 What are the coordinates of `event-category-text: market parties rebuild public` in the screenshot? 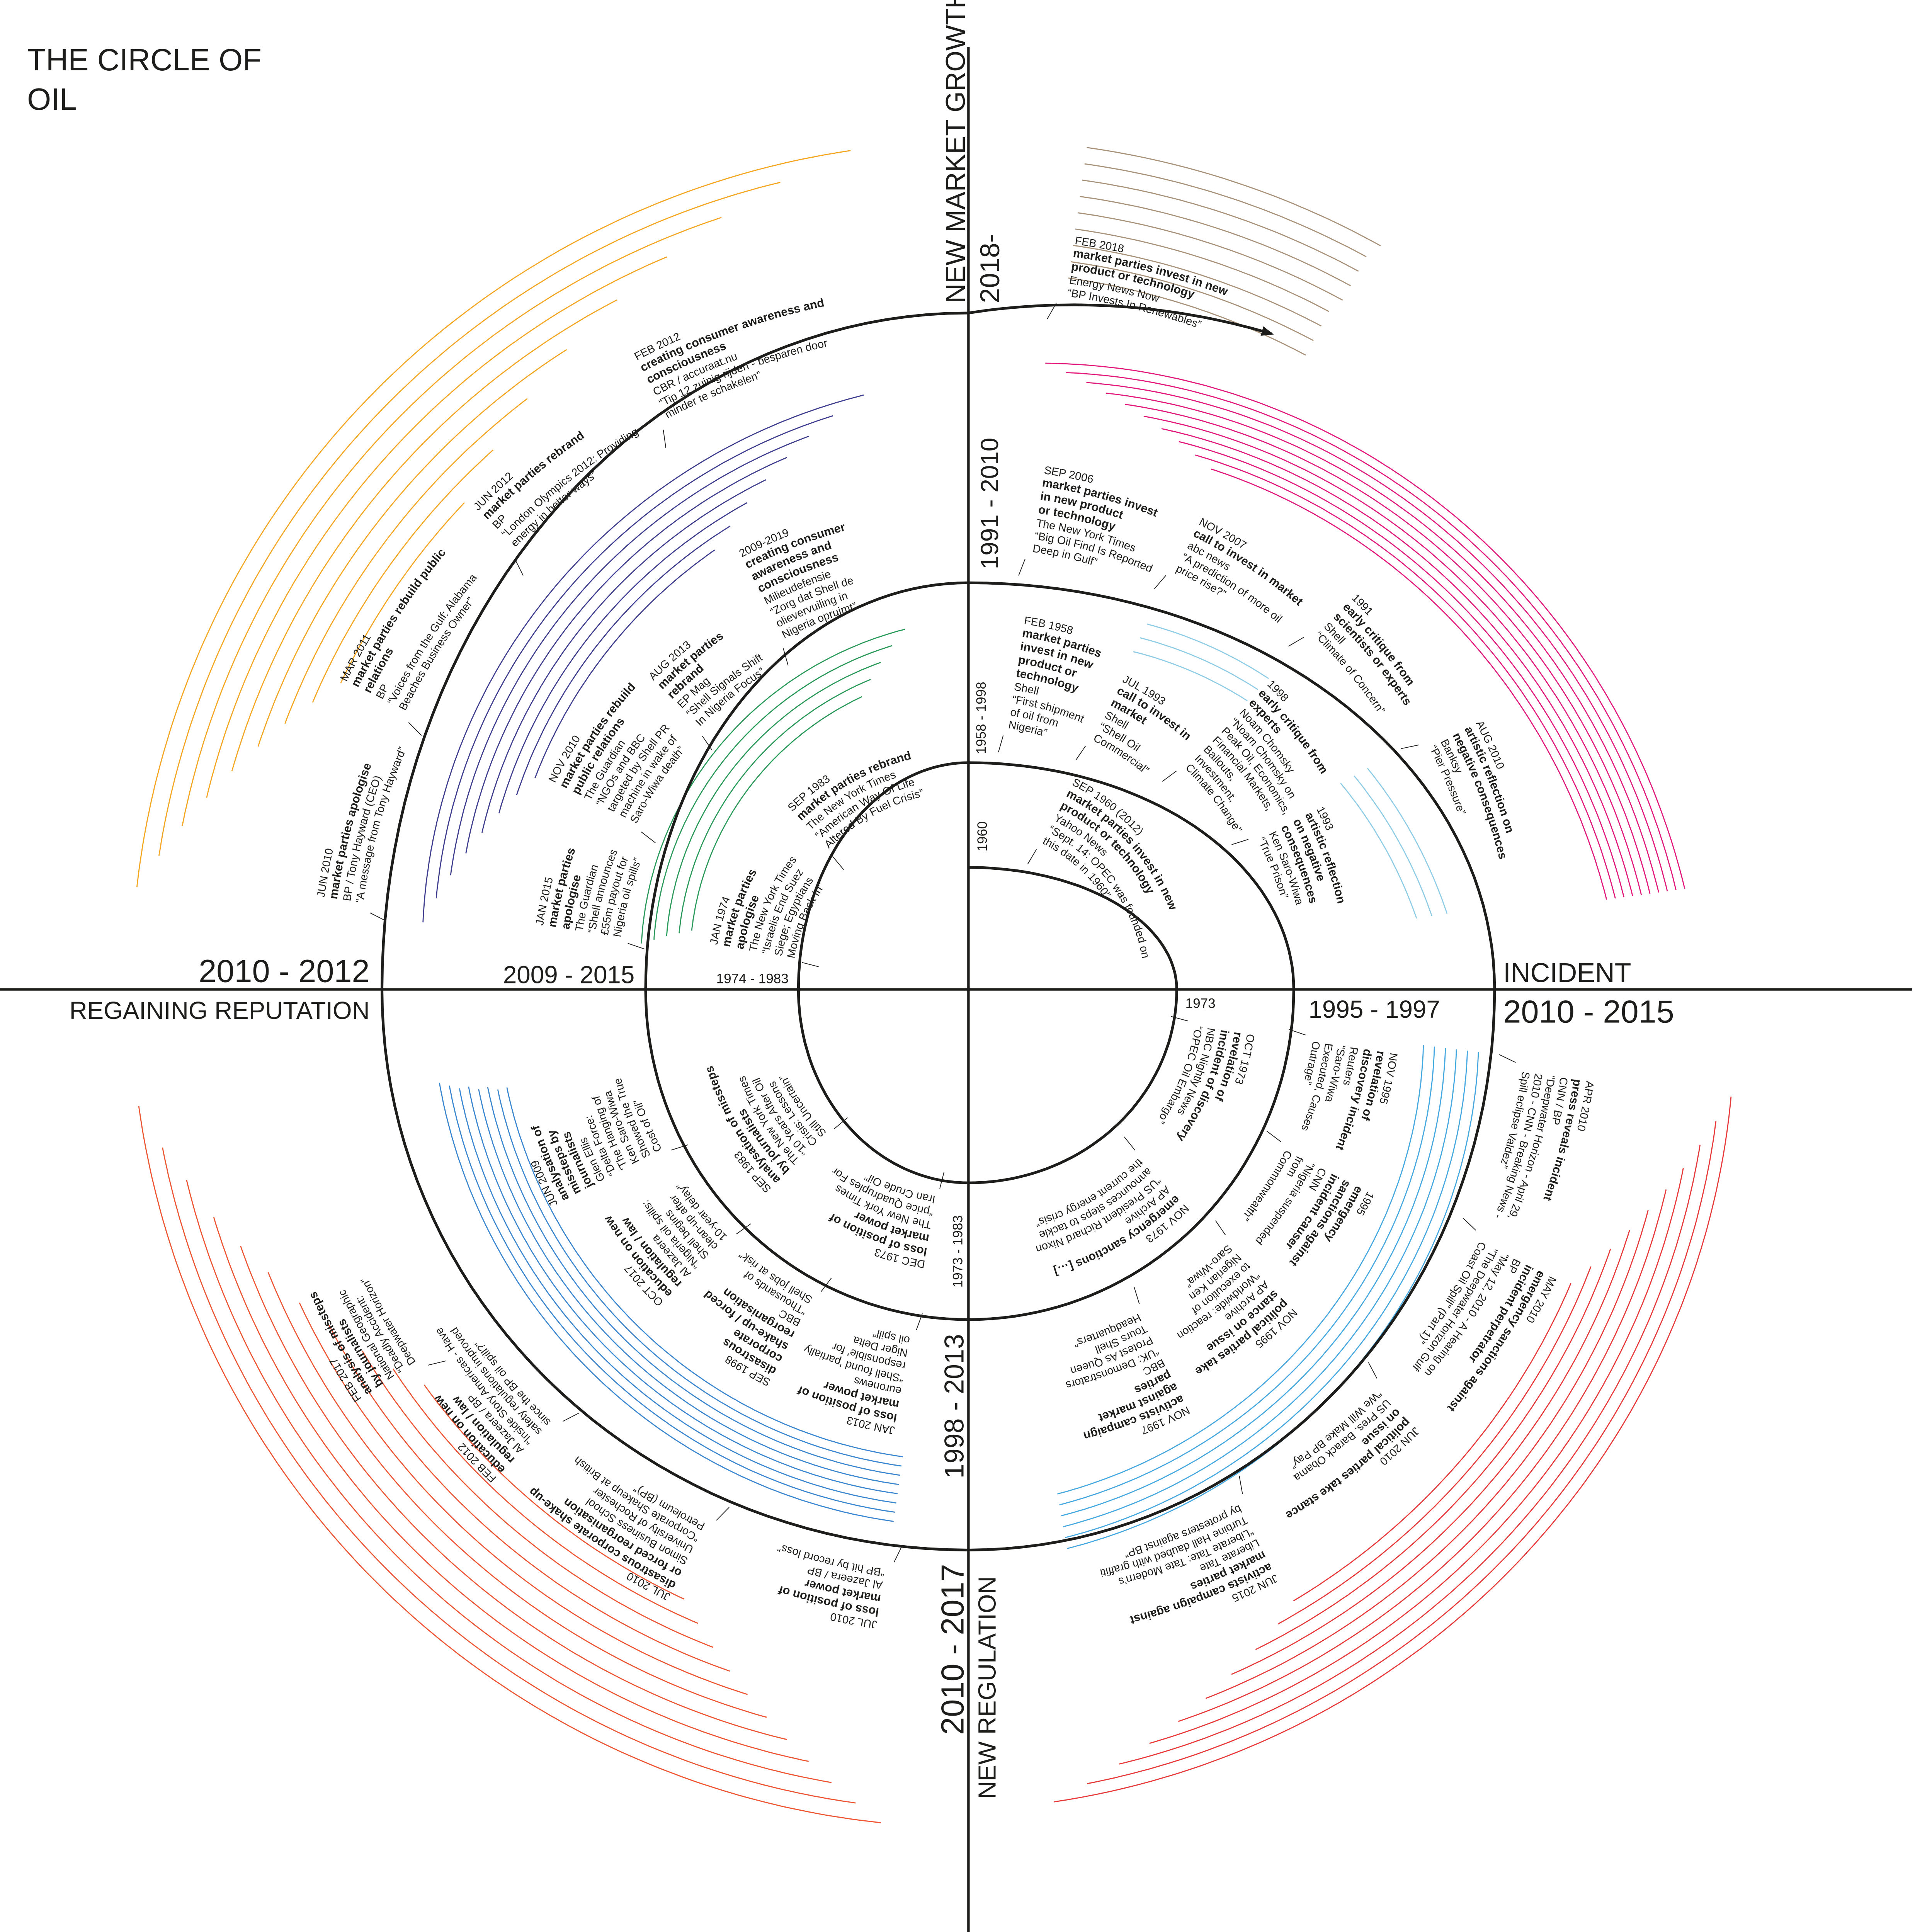 It's located at (399, 617).